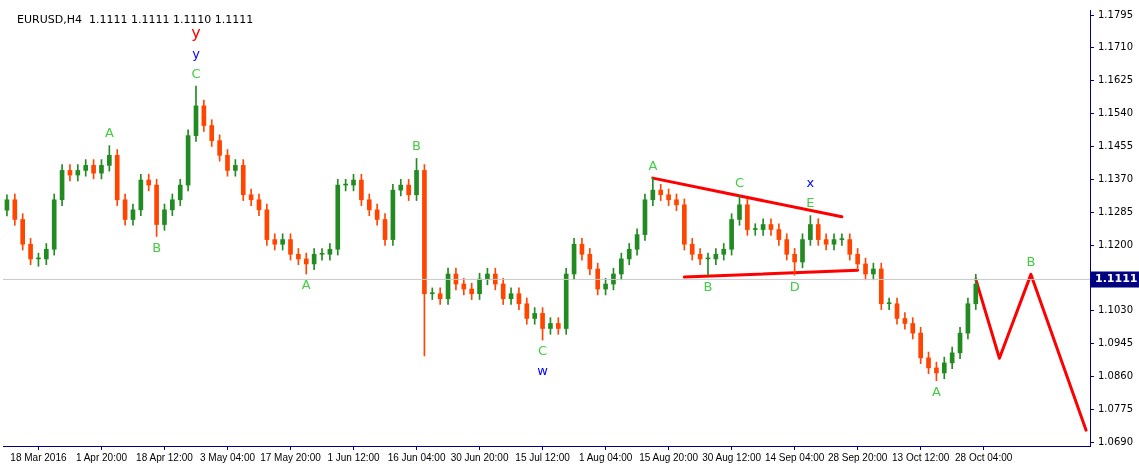 The image size is (1139, 466). I want to click on y-tick-label: 1.0775, so click(1116, 408).